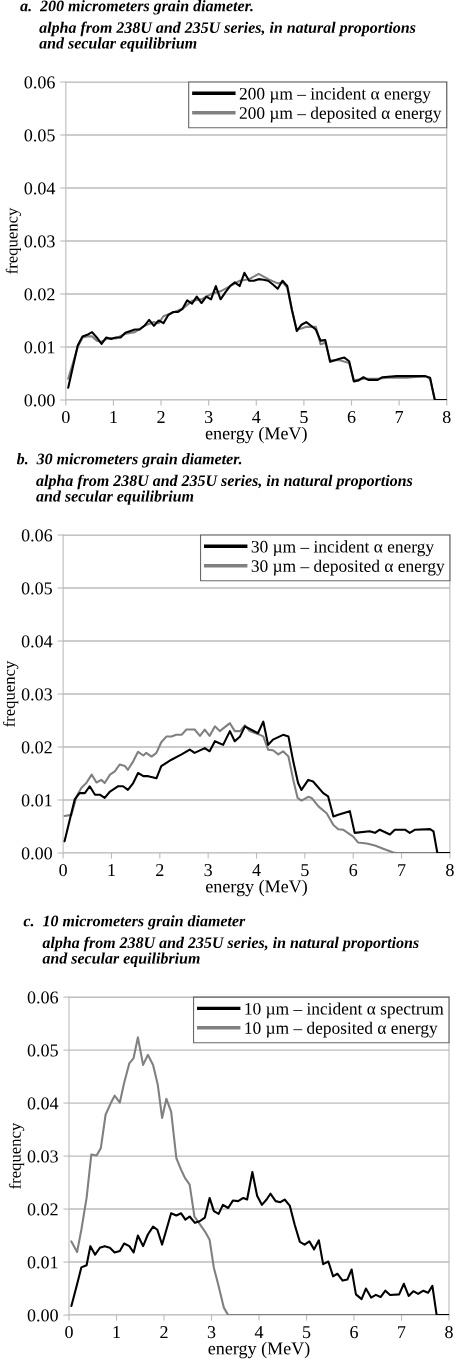 Image resolution: width=454 pixels, height=1367 pixels. What do you see at coordinates (129, 460) in the screenshot?
I see `chart-title: b. 30 micrometers grain diameter.` at bounding box center [129, 460].